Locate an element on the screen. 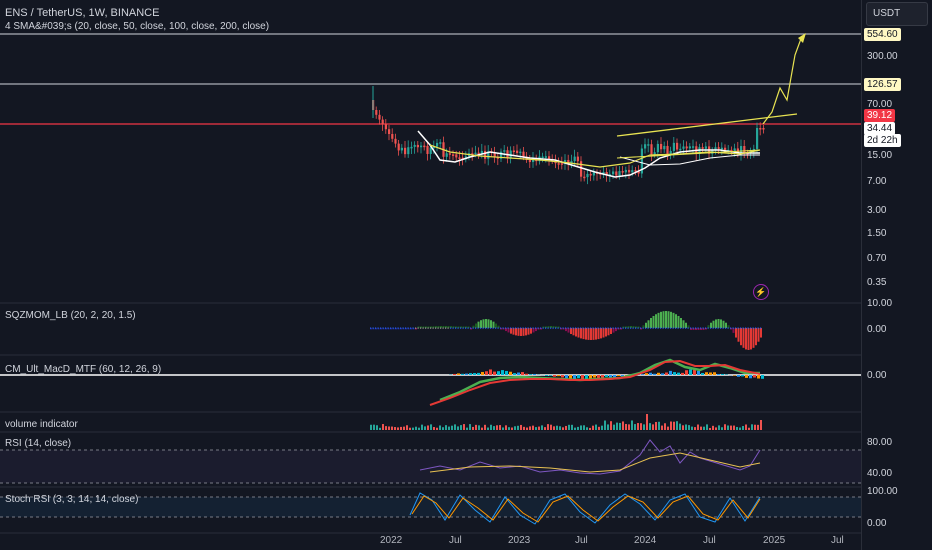 The width and height of the screenshot is (932, 550). stoch-label: Stoch RSI (3, 3, 14, 14, close) is located at coordinates (72, 499).